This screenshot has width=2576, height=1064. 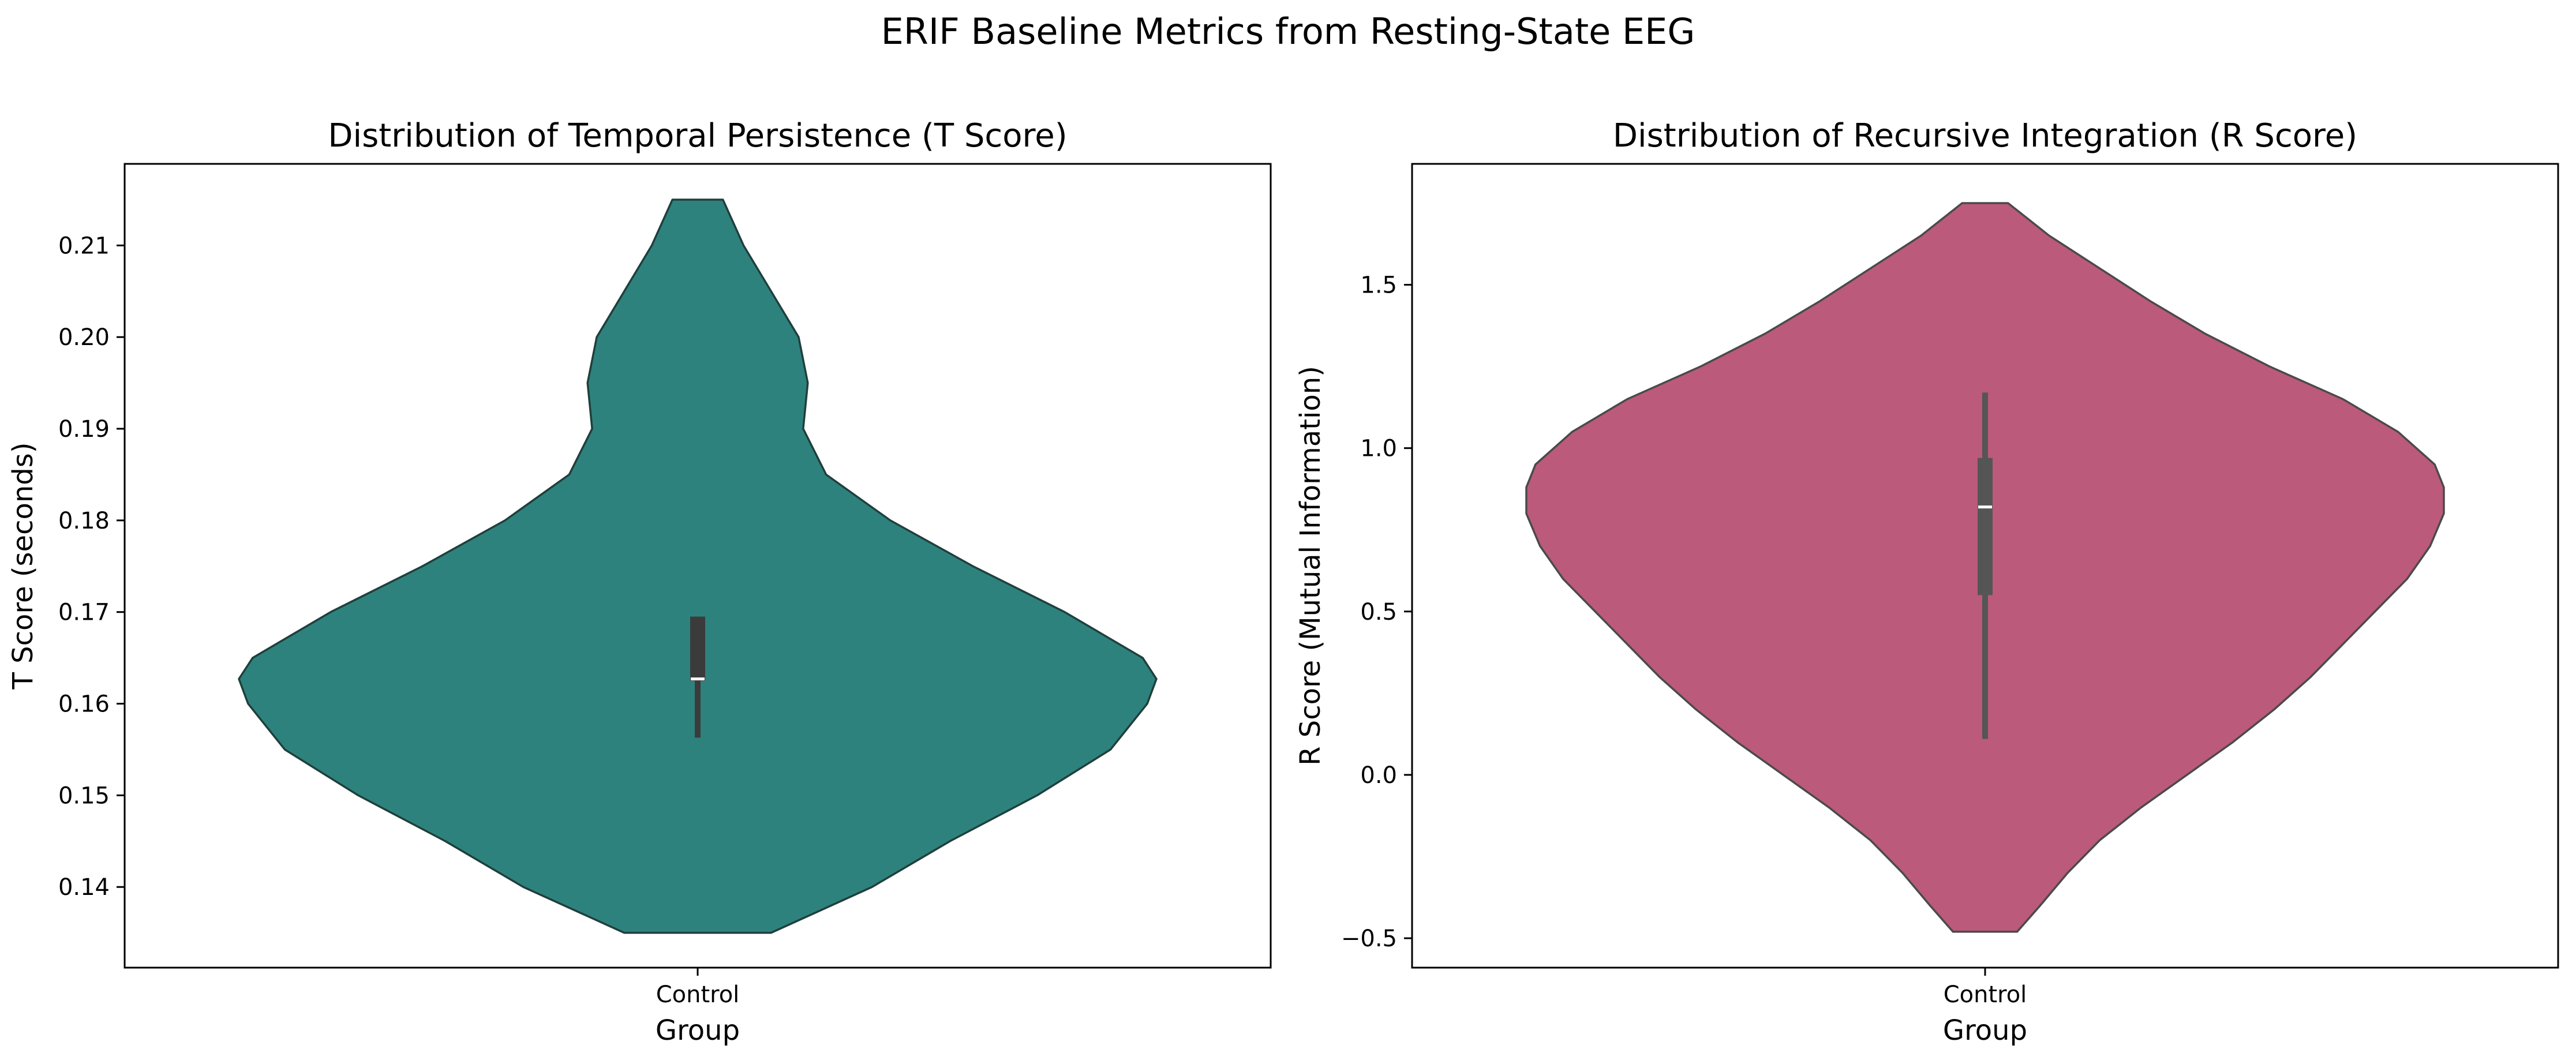 I want to click on t-score-y-tick-label: 0.21, so click(x=84, y=246).